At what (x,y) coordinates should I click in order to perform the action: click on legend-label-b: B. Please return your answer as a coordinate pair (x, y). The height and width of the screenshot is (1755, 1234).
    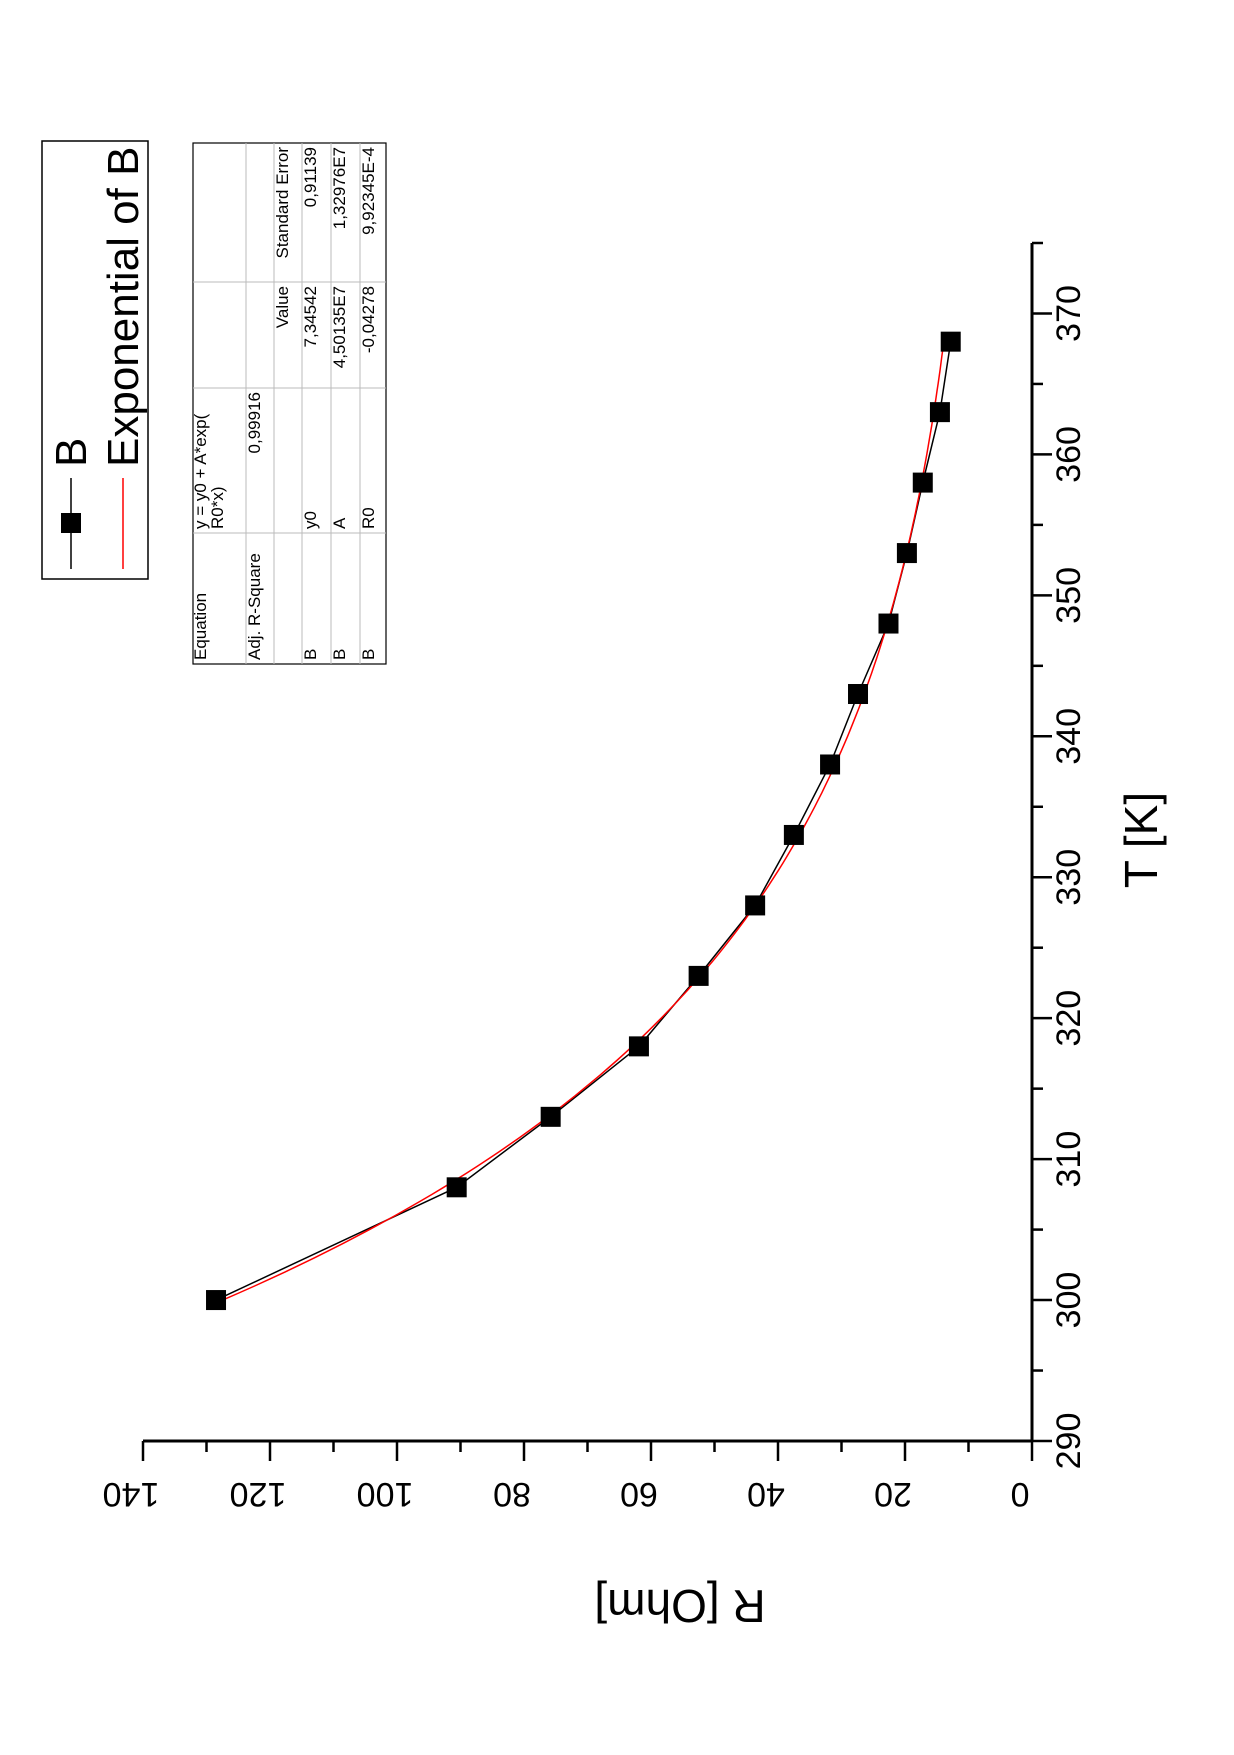
    Looking at the image, I should click on (71, 452).